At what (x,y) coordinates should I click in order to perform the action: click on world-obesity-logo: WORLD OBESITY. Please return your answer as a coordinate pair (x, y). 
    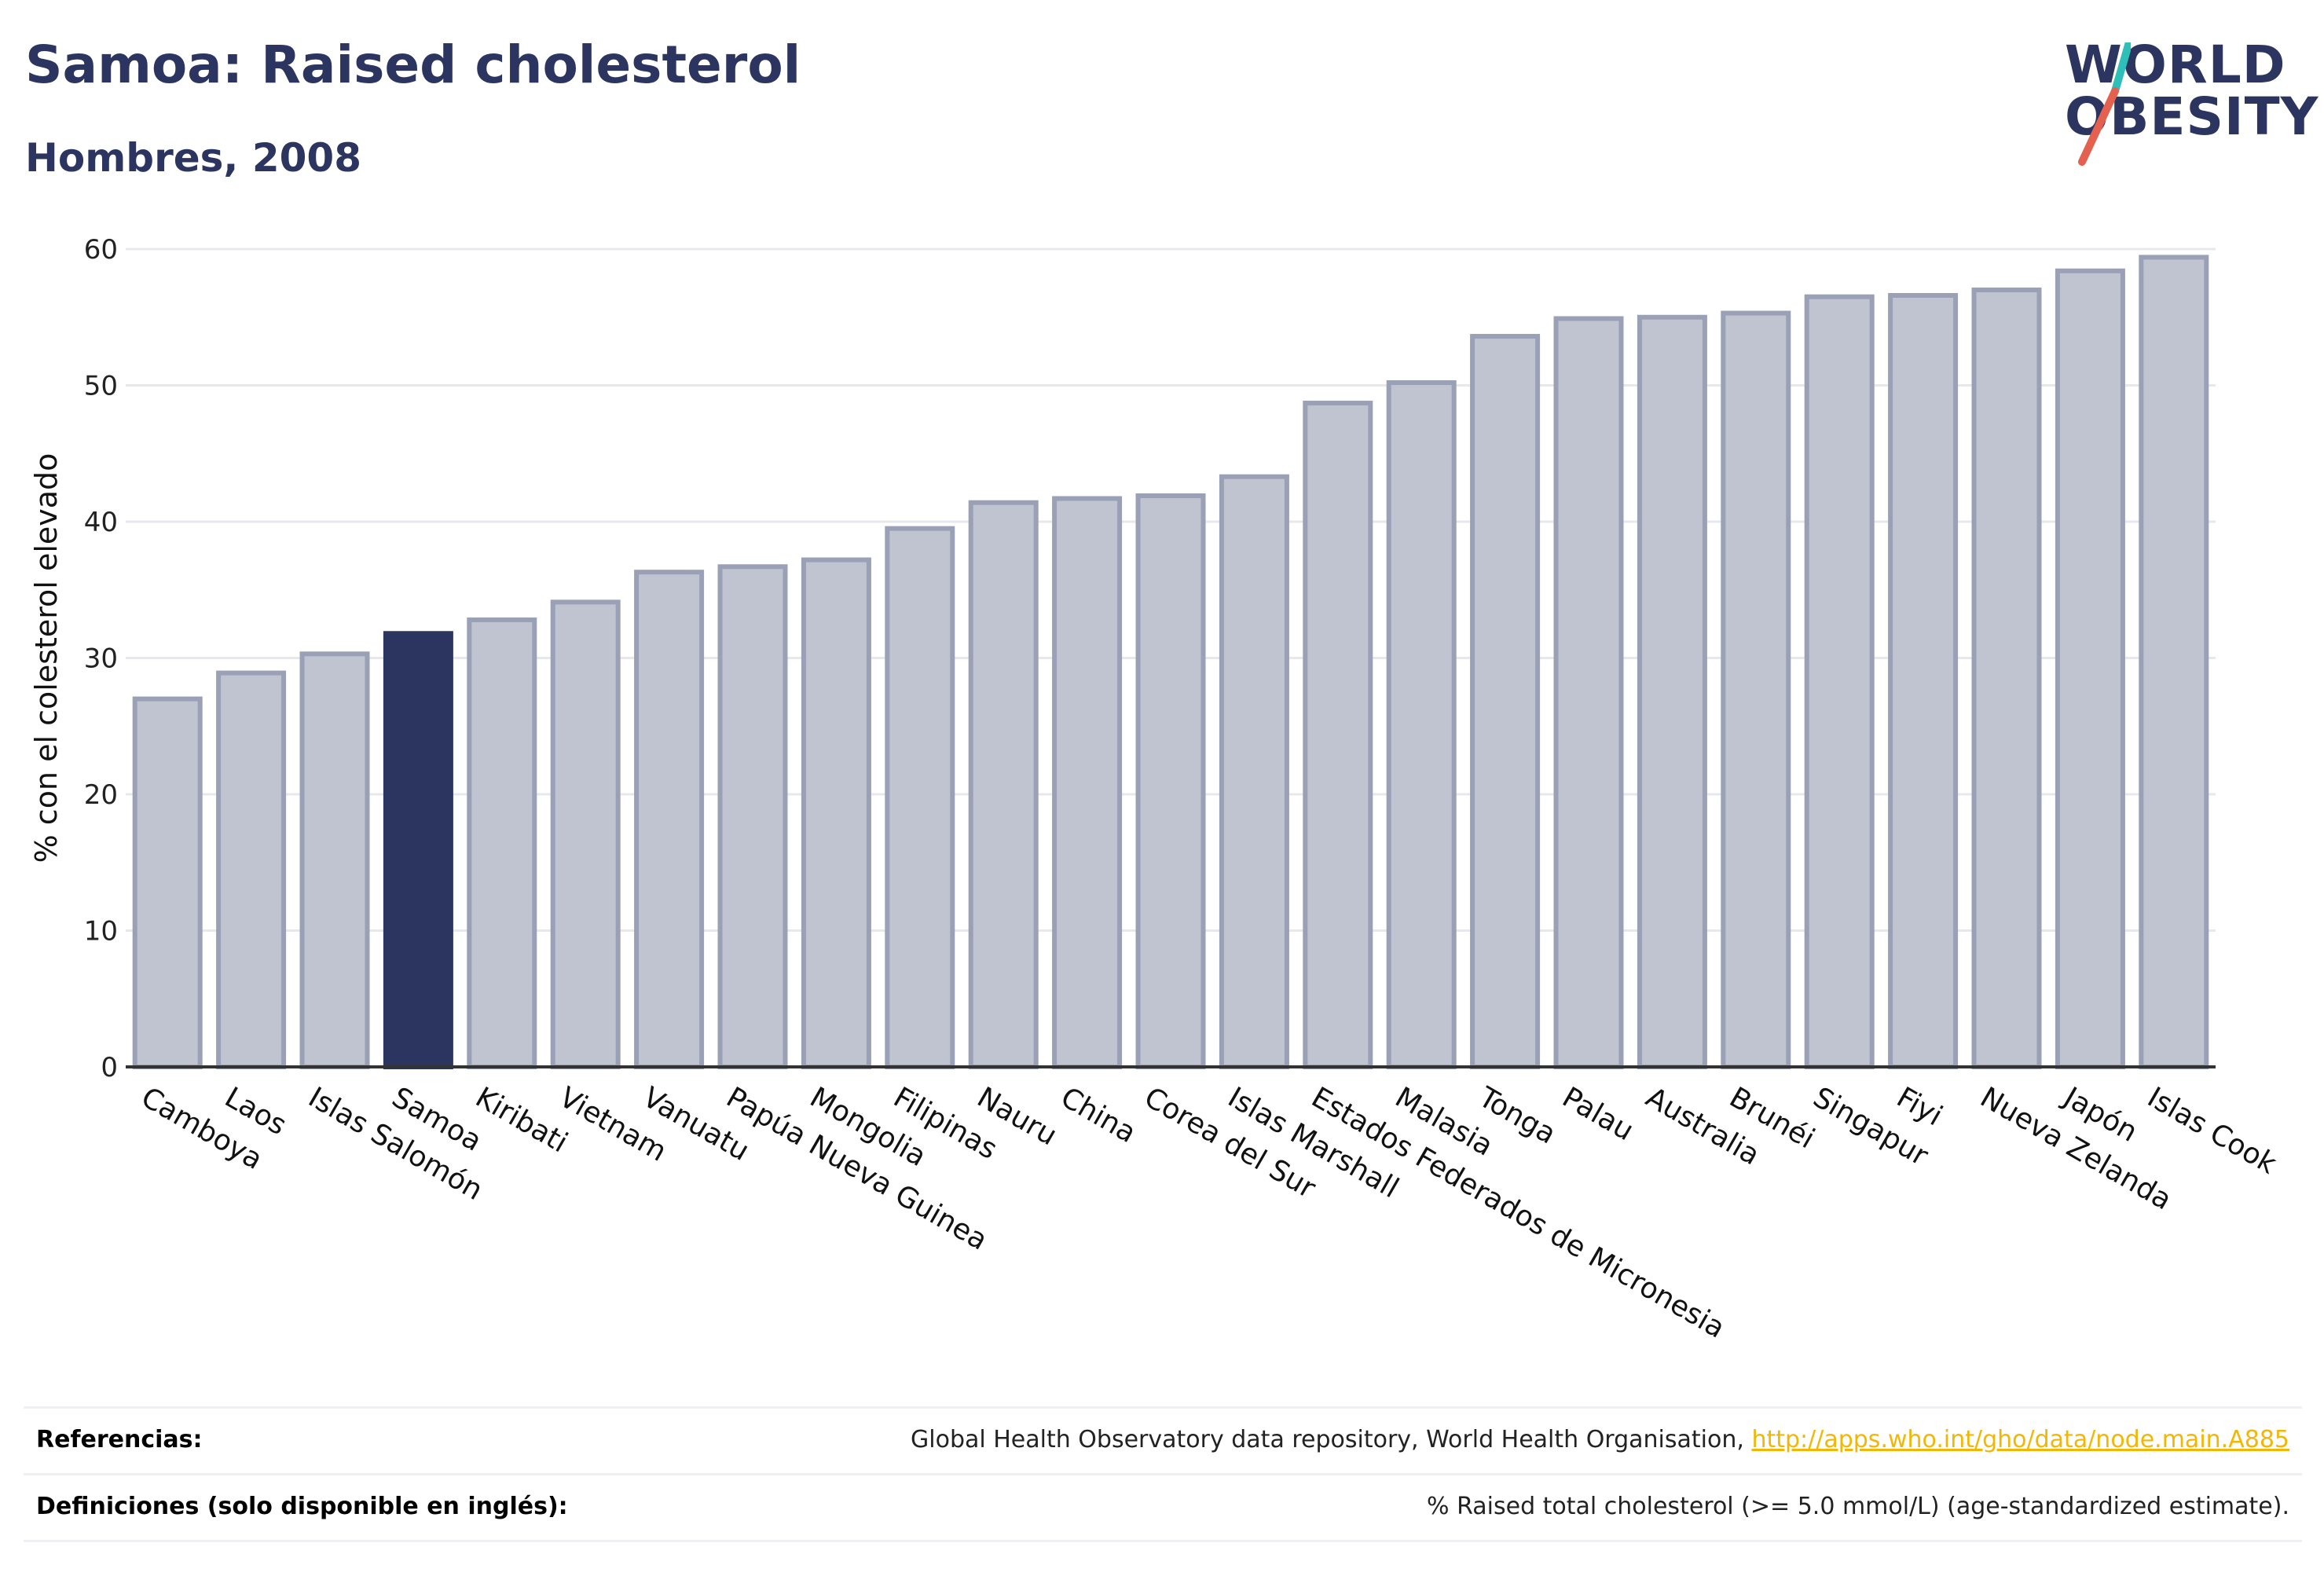
    Looking at the image, I should click on (2183, 100).